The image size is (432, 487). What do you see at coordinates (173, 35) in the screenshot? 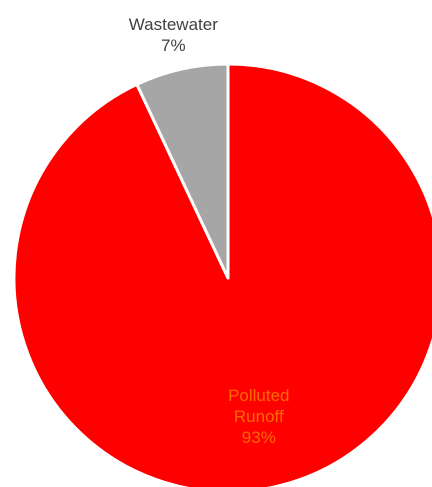
I see `slice-label-wastewater: Wastewater 7%` at bounding box center [173, 35].